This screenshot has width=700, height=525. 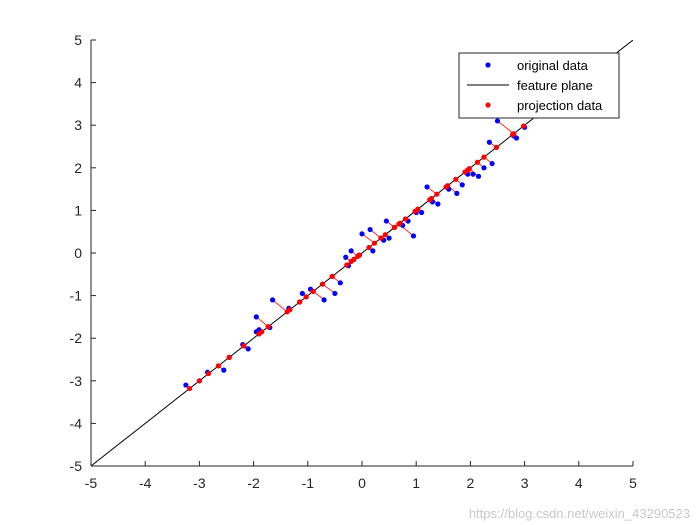 I want to click on y-tick-label: 0, so click(x=78, y=253).